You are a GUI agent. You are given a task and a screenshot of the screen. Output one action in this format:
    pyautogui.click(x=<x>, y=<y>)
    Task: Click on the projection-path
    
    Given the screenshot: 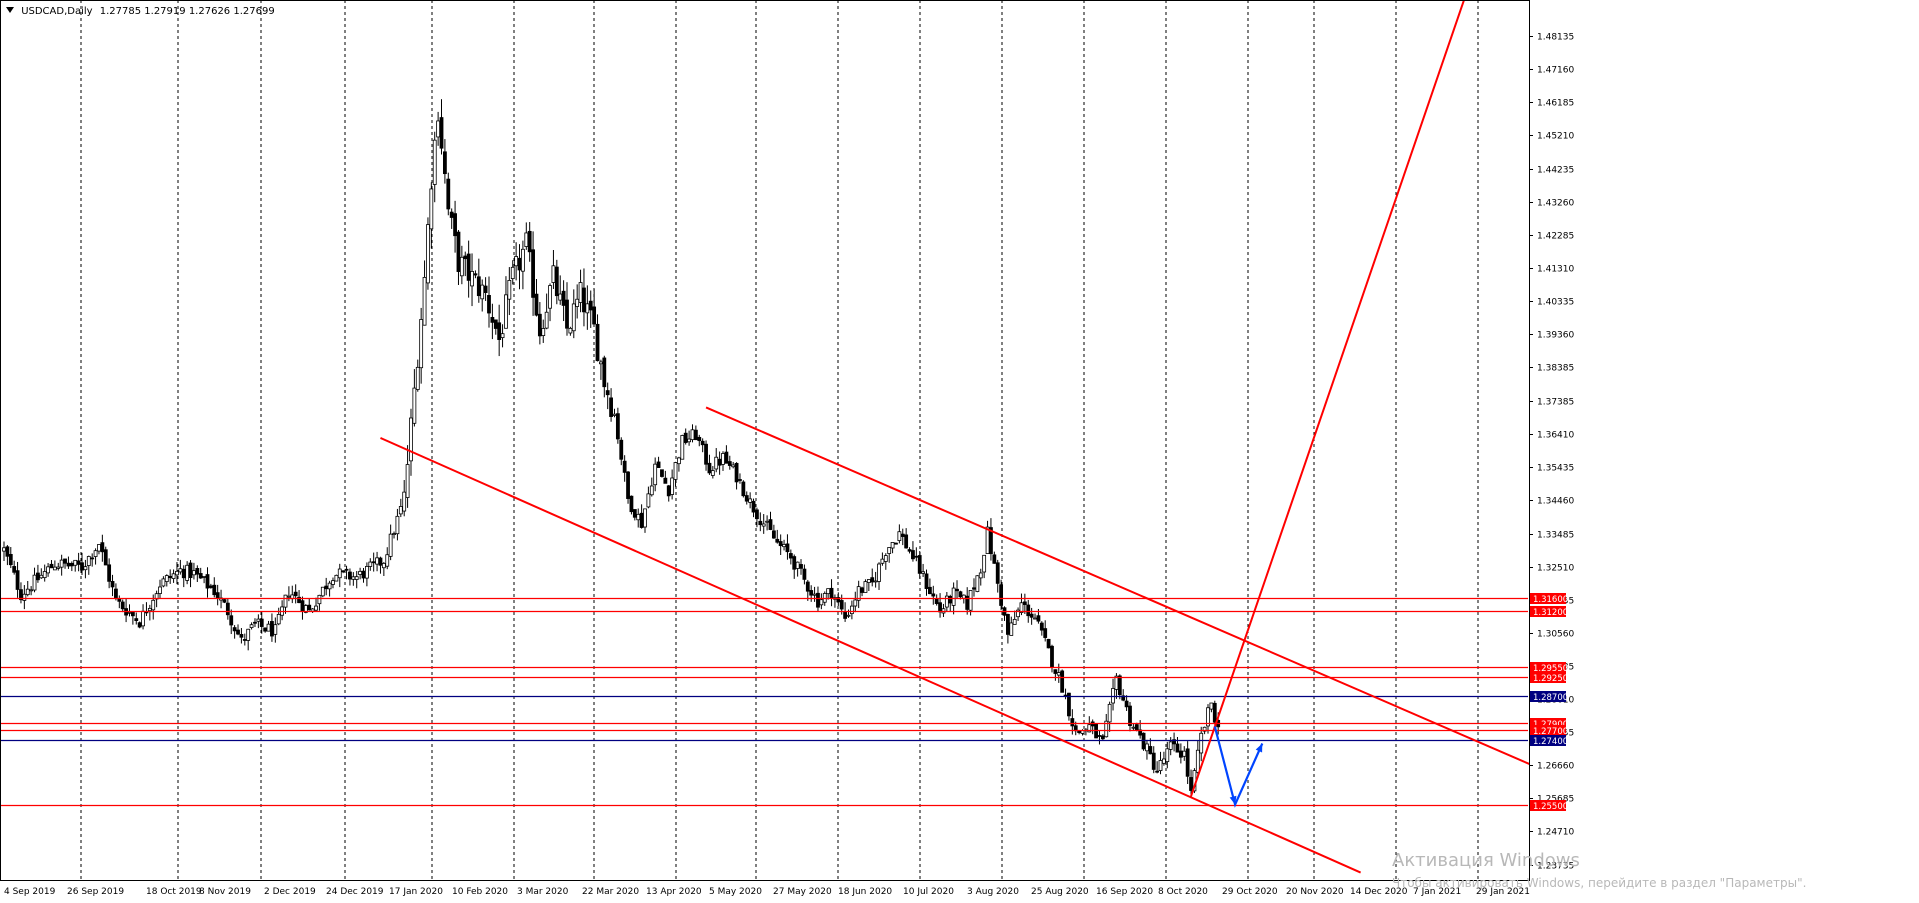 What is the action you would take?
    pyautogui.click(x=1239, y=766)
    